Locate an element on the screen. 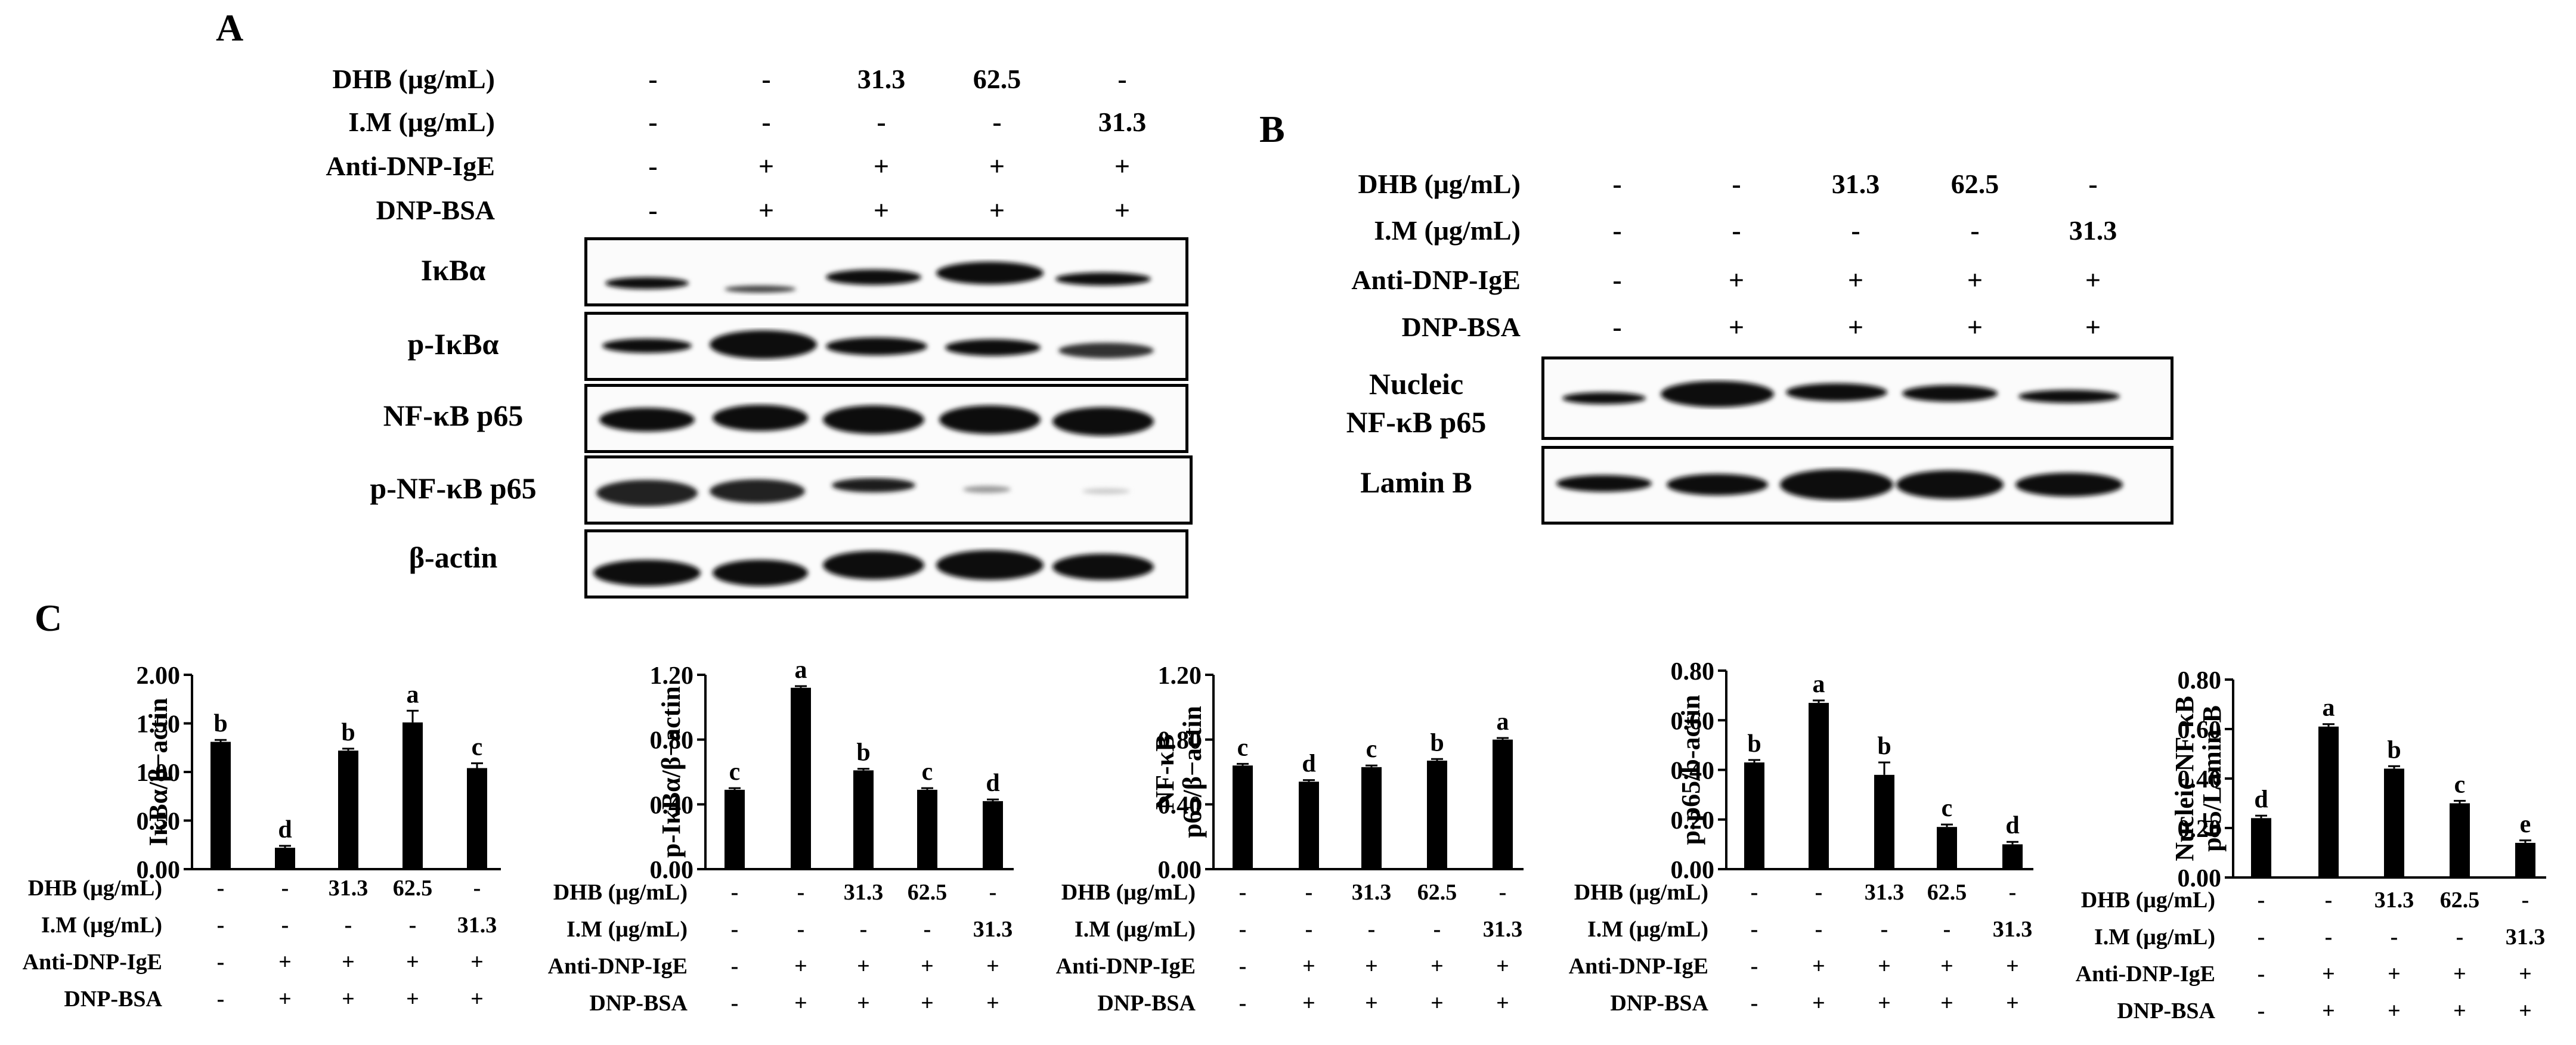 The height and width of the screenshot is (1045, 2576). panel-label-a: A is located at coordinates (230, 28).